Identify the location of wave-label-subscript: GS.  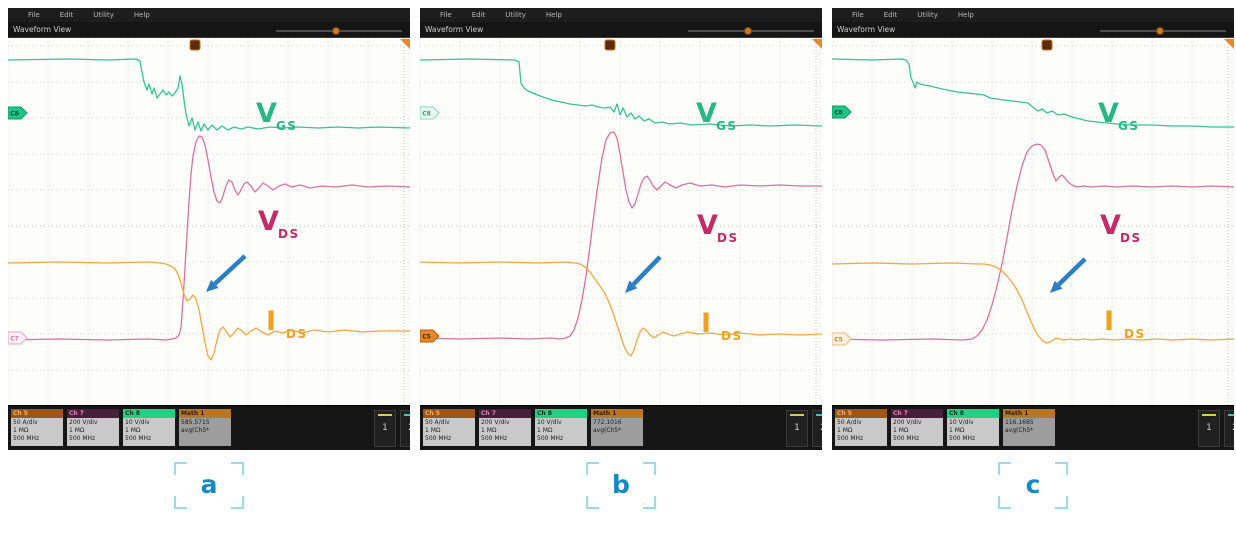
(1129, 126).